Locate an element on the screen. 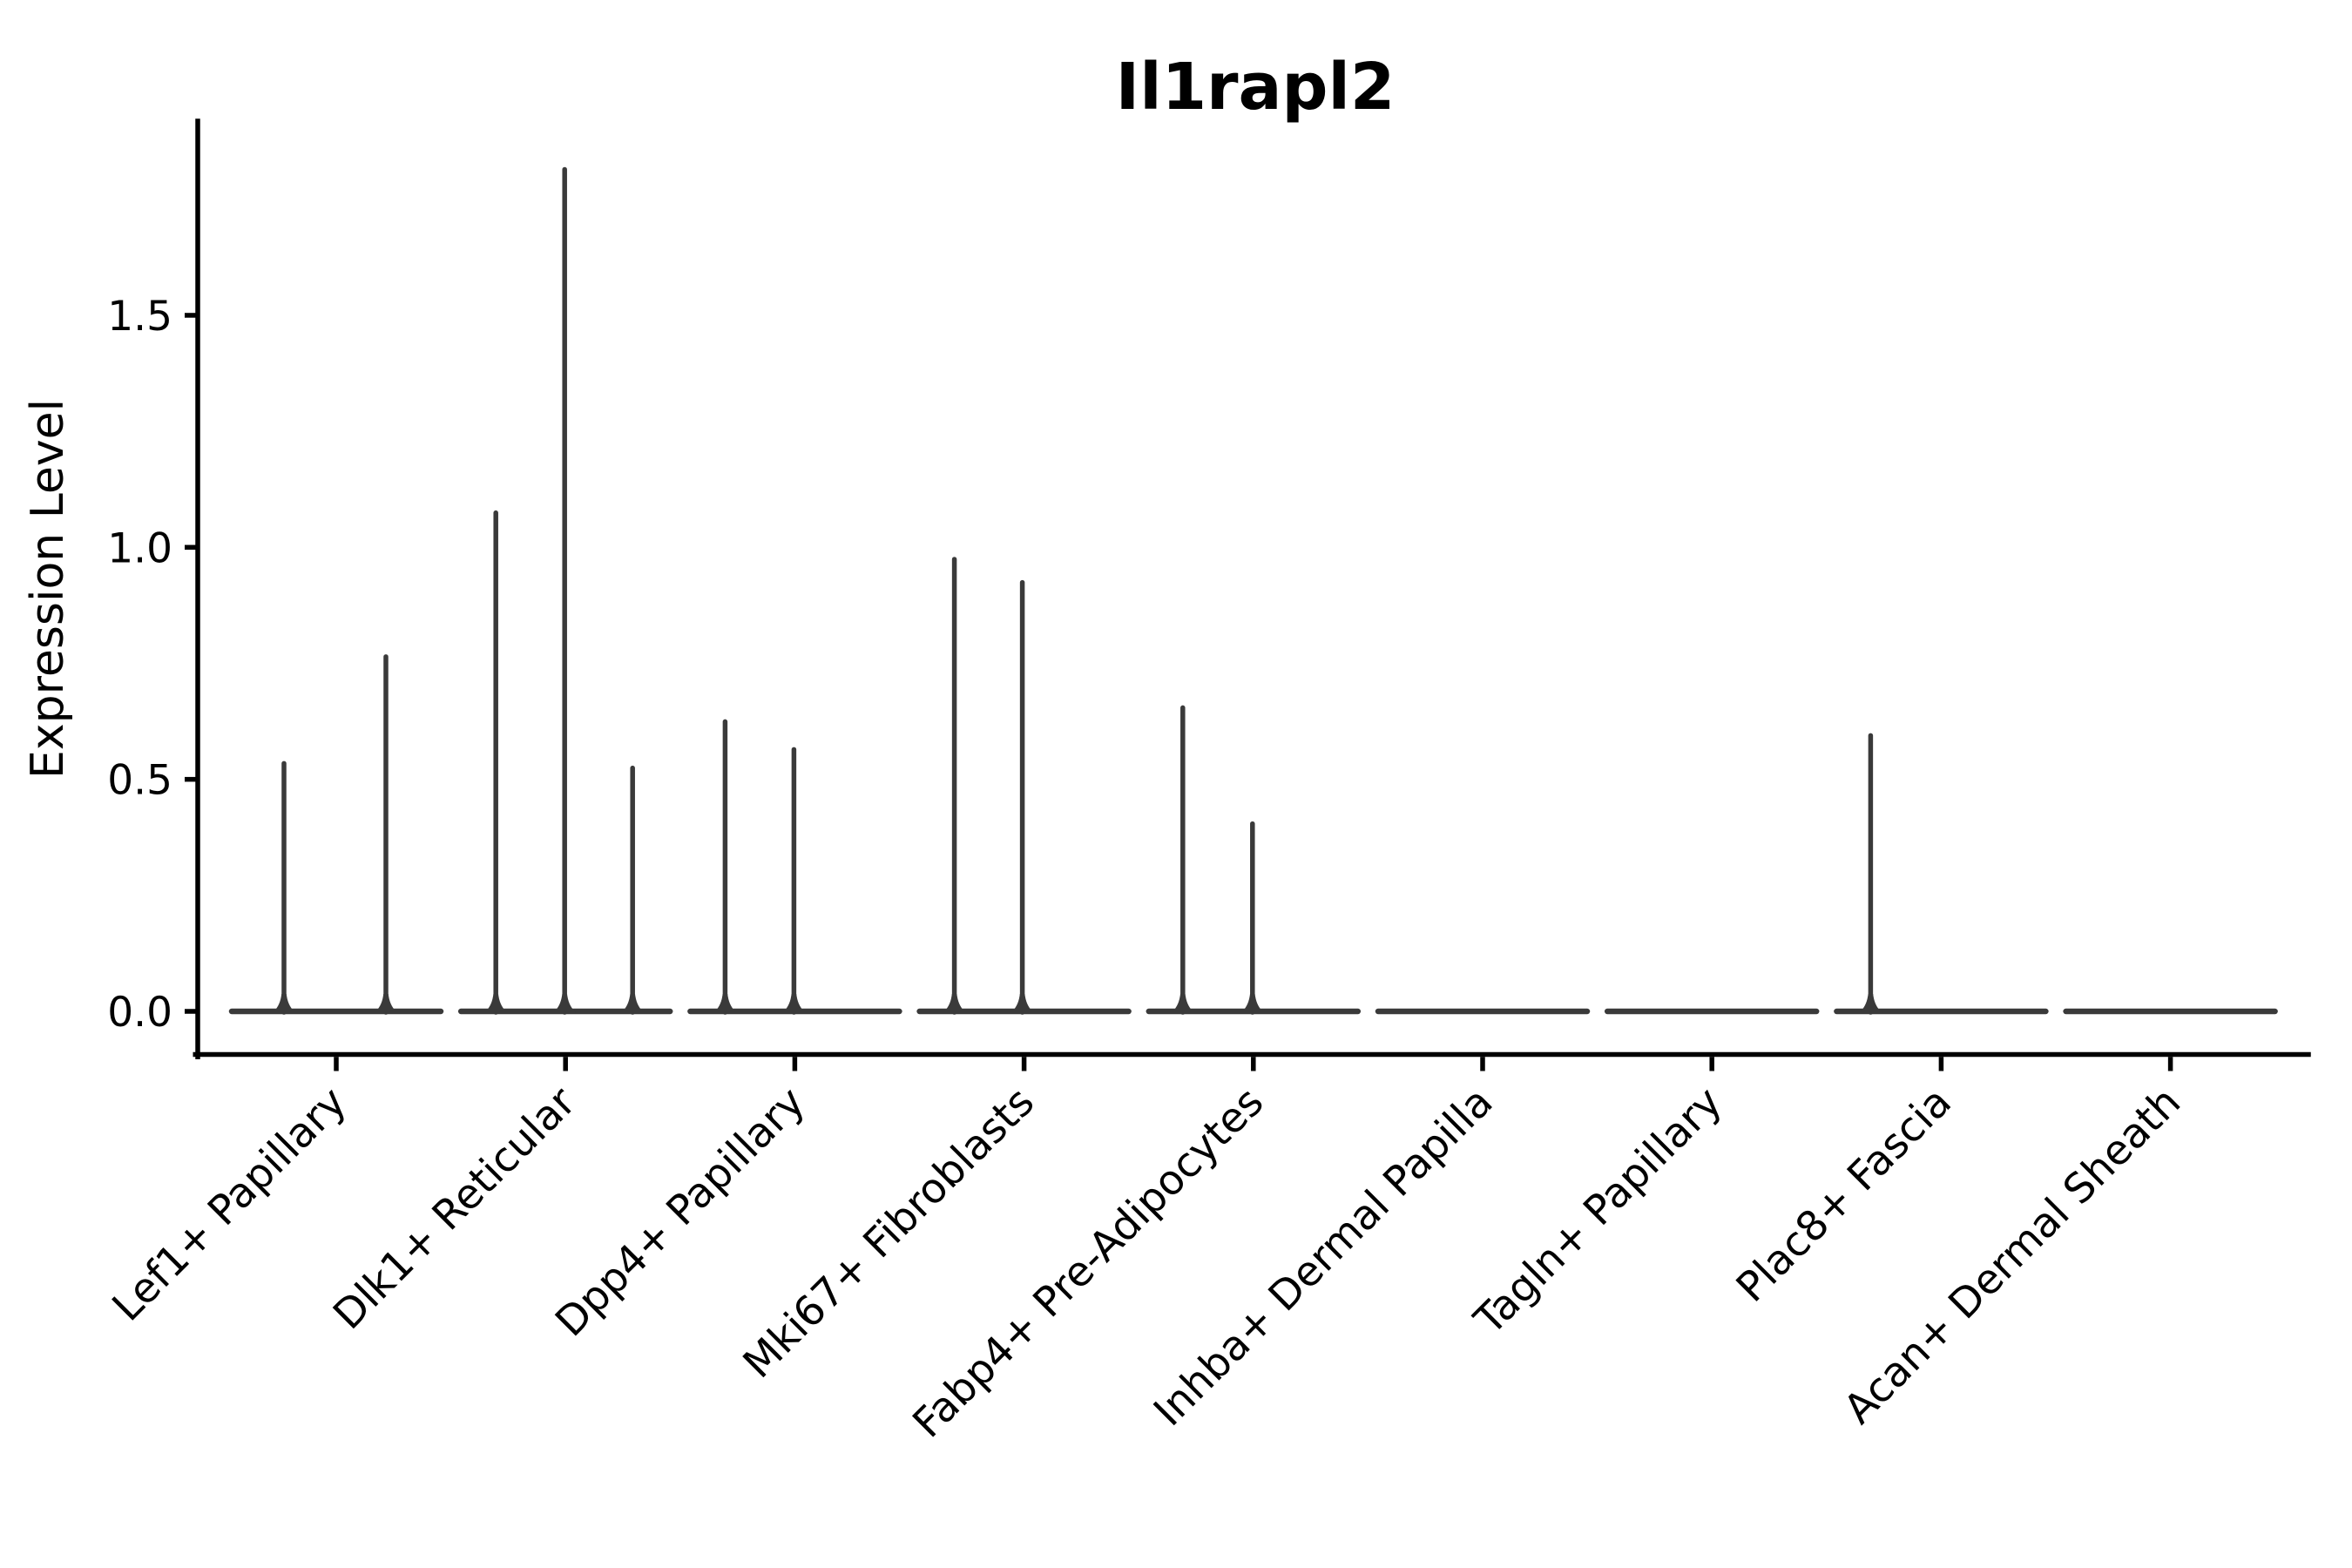 The width and height of the screenshot is (2352, 1568). x-tick-label: Plac8+ Fascia is located at coordinates (1844, 1195).